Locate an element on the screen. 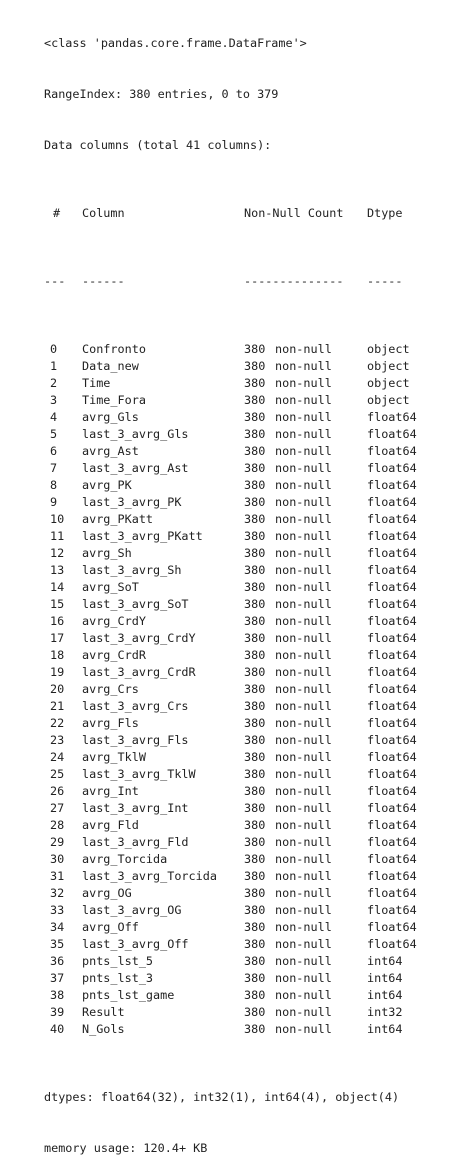 The image size is (471, 1174). row-index: 19 is located at coordinates (57, 672).